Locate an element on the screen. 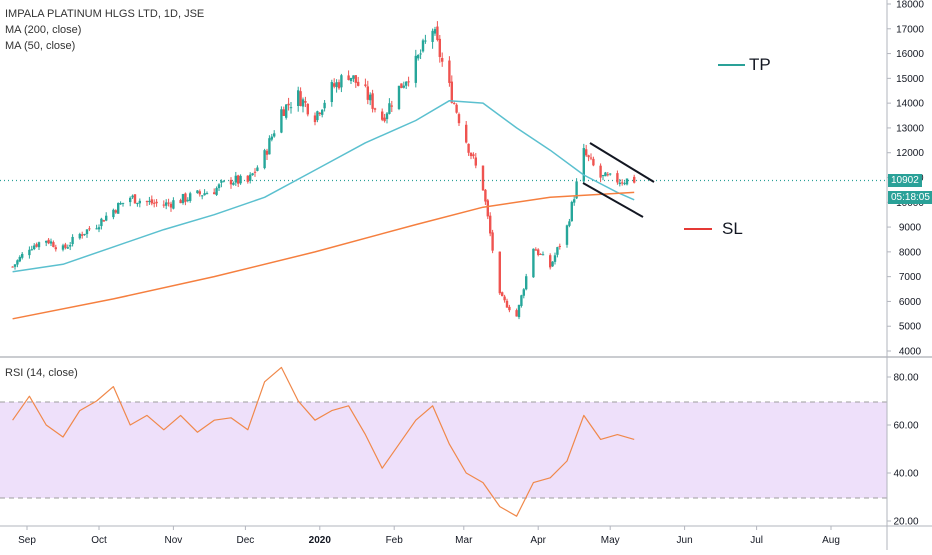 This screenshot has height=555, width=932. time-tick-label: Sep is located at coordinates (27, 540).